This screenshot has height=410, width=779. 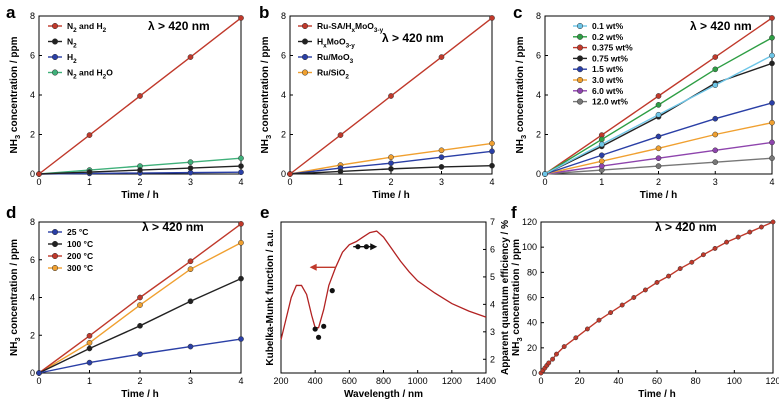 What do you see at coordinates (315, 381) in the screenshot?
I see `x-tick-label: 400` at bounding box center [315, 381].